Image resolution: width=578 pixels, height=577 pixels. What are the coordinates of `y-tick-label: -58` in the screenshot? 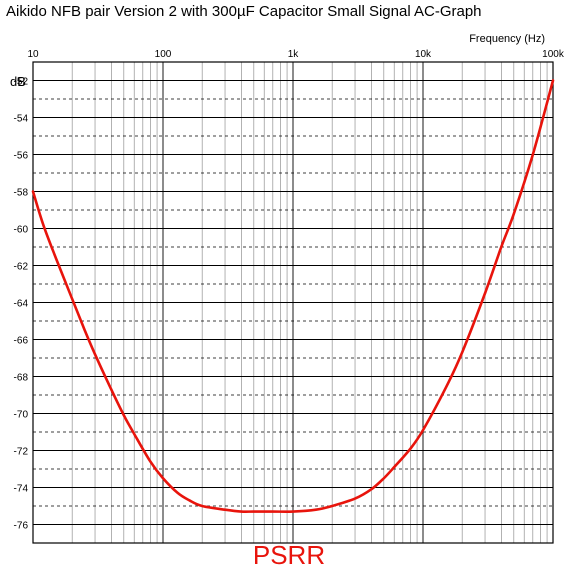 It's located at (21, 193).